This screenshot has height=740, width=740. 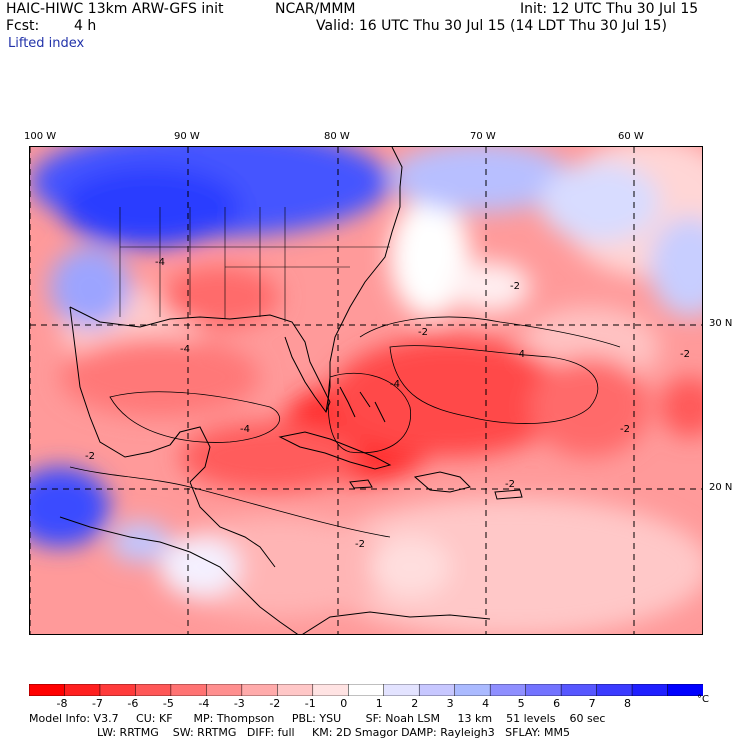 I want to click on colorbar-tick-label: 0, so click(x=344, y=703).